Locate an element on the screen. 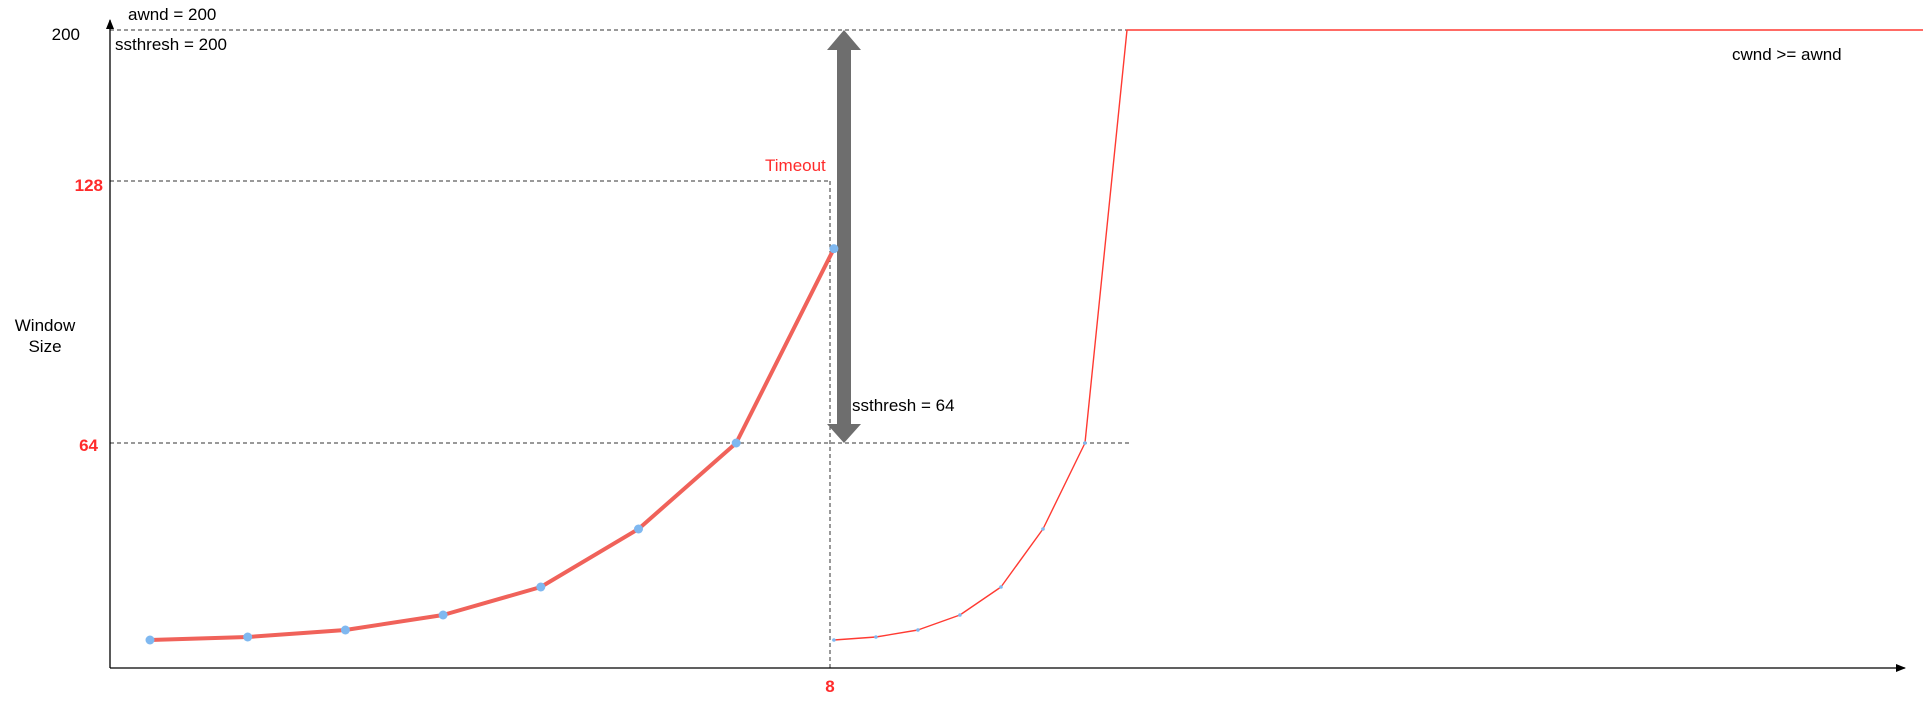  ssthresh-initial-label: ssthresh = 200 is located at coordinates (171, 44).